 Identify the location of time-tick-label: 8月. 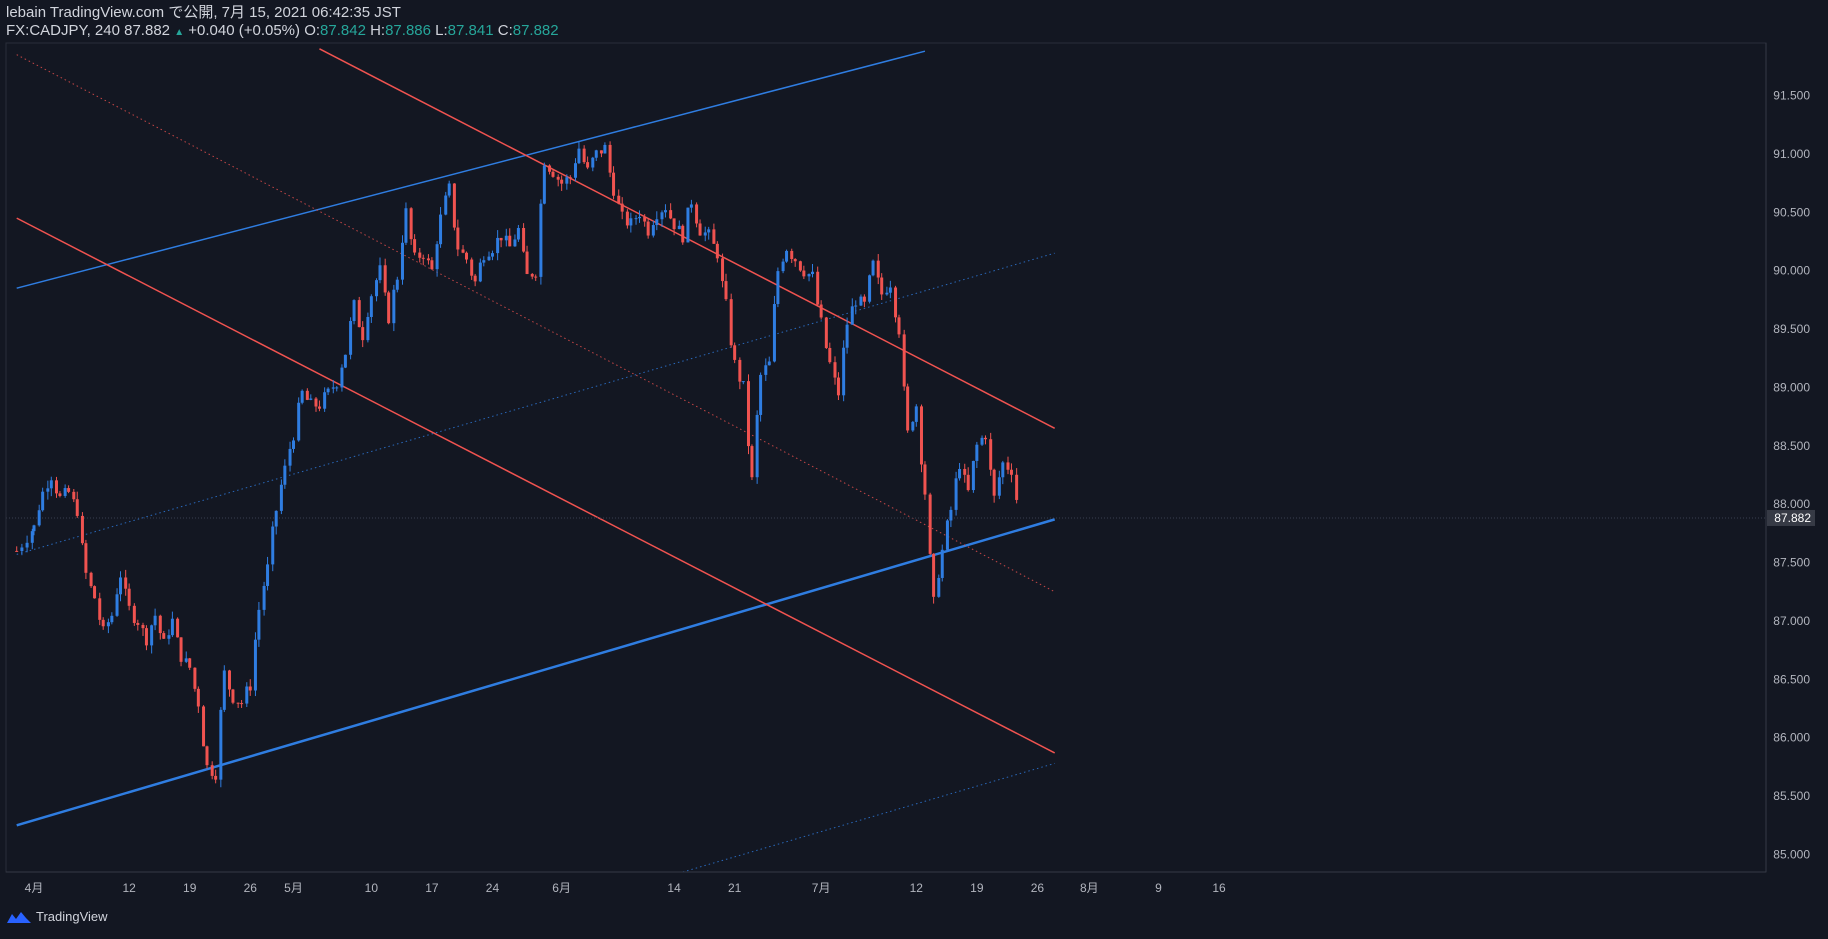
(1089, 888).